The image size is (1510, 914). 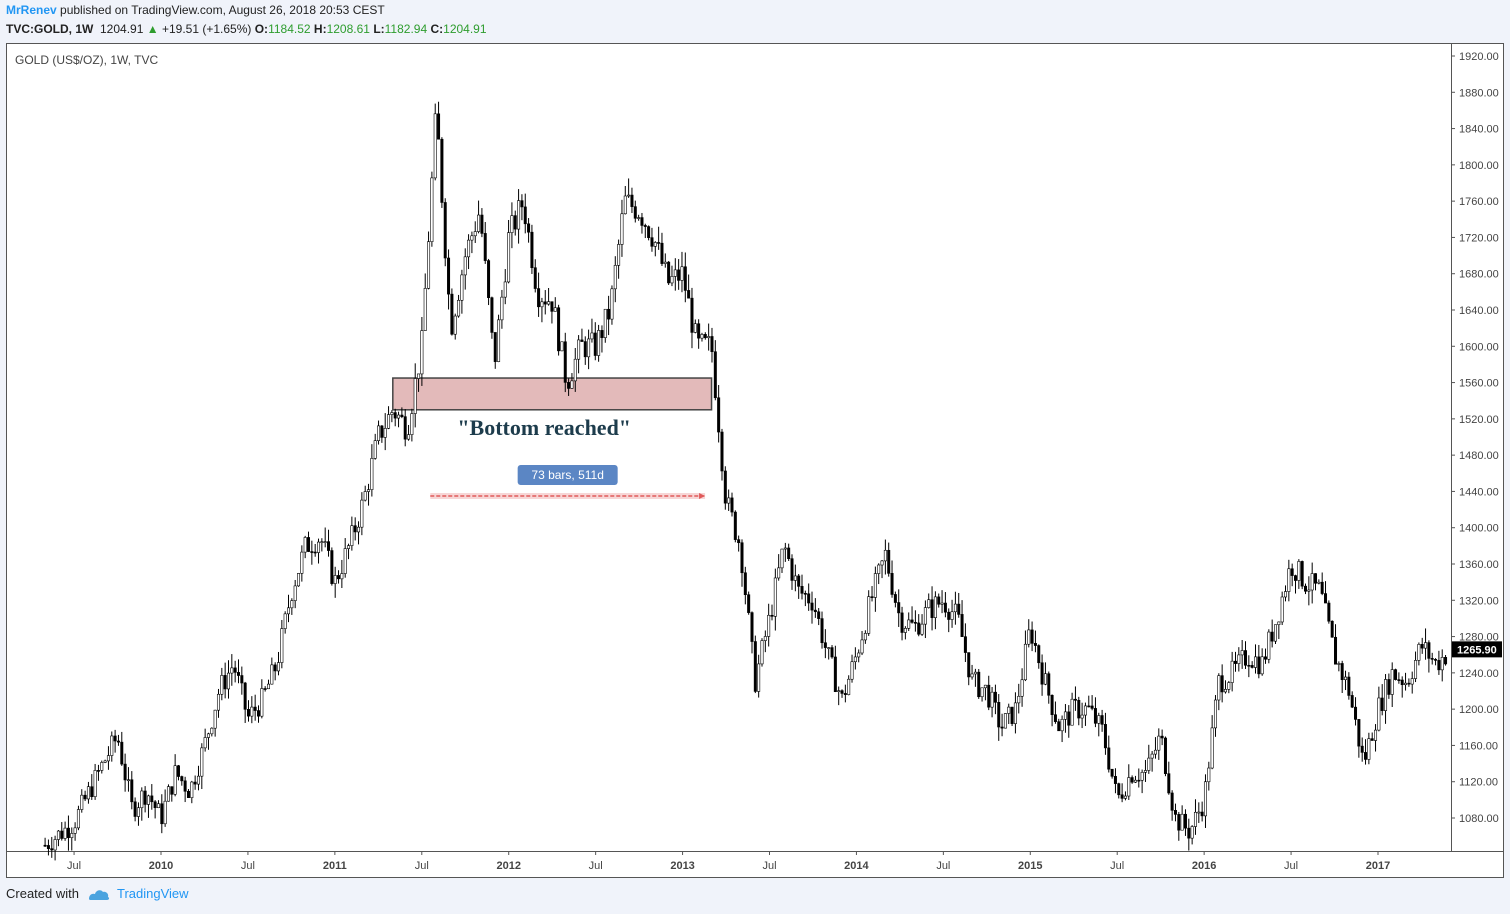 What do you see at coordinates (508, 866) in the screenshot?
I see `x-tick-label: 2012` at bounding box center [508, 866].